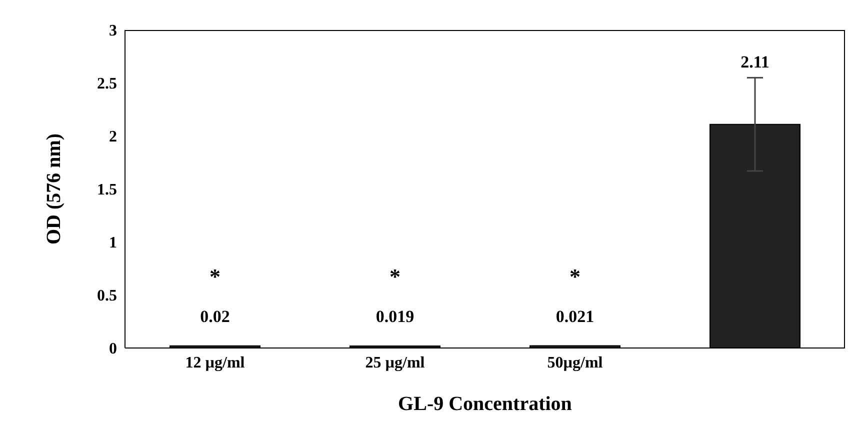 Image resolution: width=865 pixels, height=436 pixels. I want to click on y-tick-label: 3, so click(113, 31).